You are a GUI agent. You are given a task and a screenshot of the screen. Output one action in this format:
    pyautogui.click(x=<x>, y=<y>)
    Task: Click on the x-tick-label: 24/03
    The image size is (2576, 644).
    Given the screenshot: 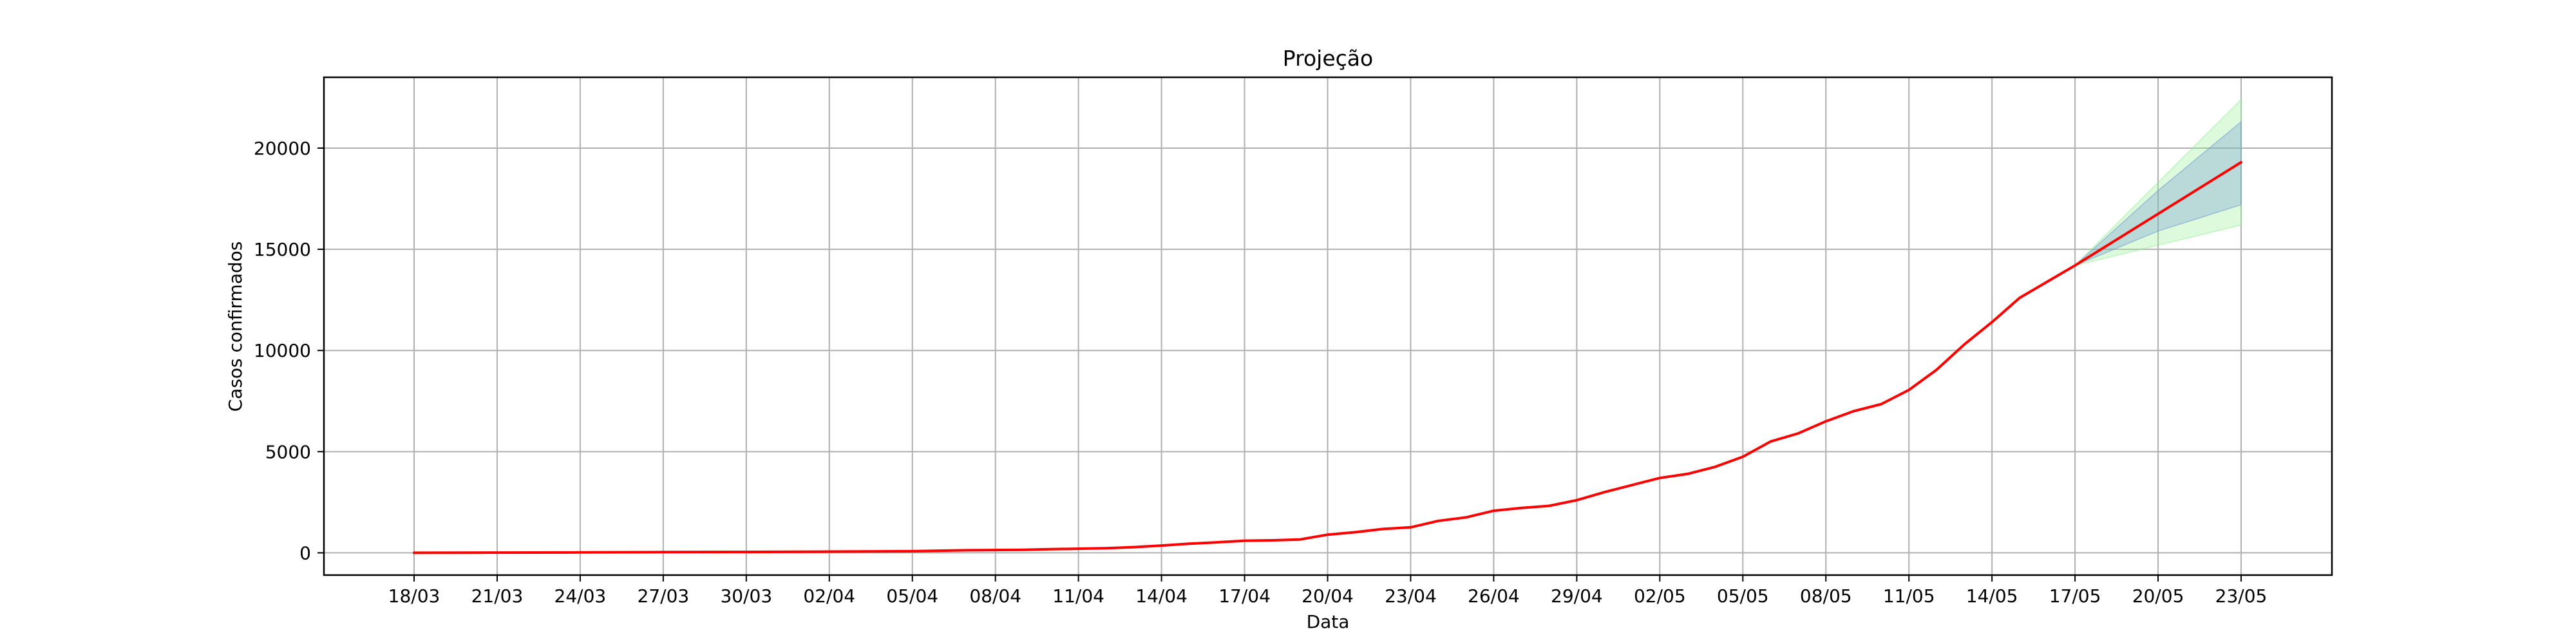 What is the action you would take?
    pyautogui.click(x=580, y=596)
    